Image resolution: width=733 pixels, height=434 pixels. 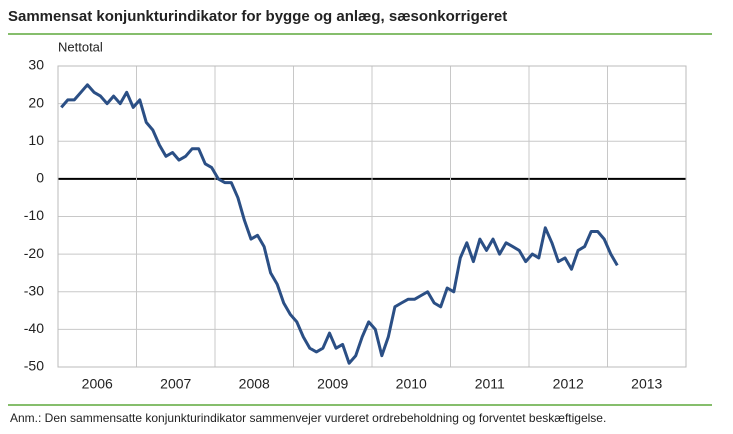 What do you see at coordinates (646, 384) in the screenshot?
I see `x-tick-label: 2013` at bounding box center [646, 384].